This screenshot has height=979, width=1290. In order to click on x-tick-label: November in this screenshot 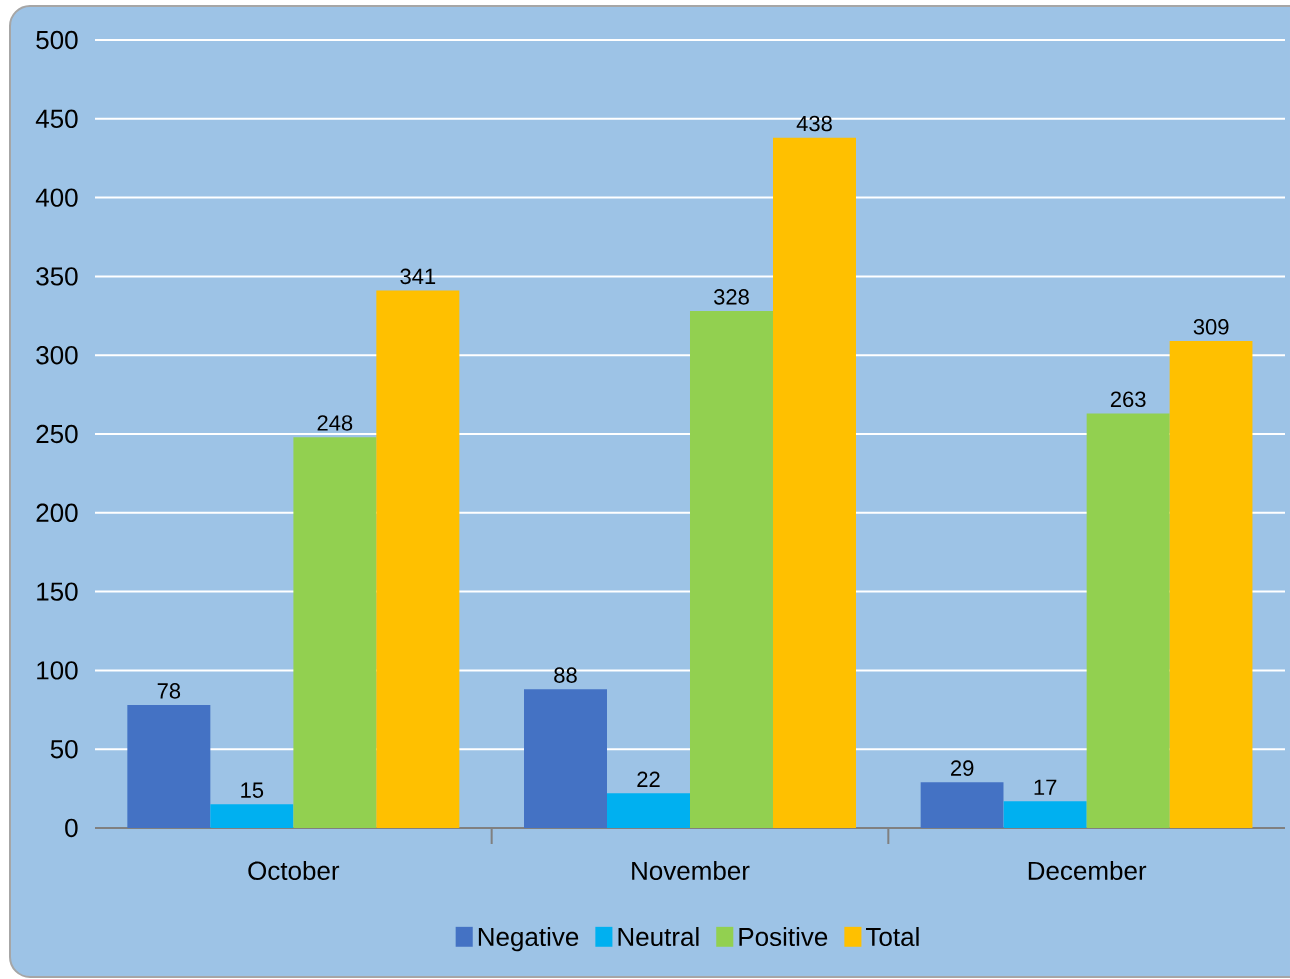, I will do `click(691, 870)`.